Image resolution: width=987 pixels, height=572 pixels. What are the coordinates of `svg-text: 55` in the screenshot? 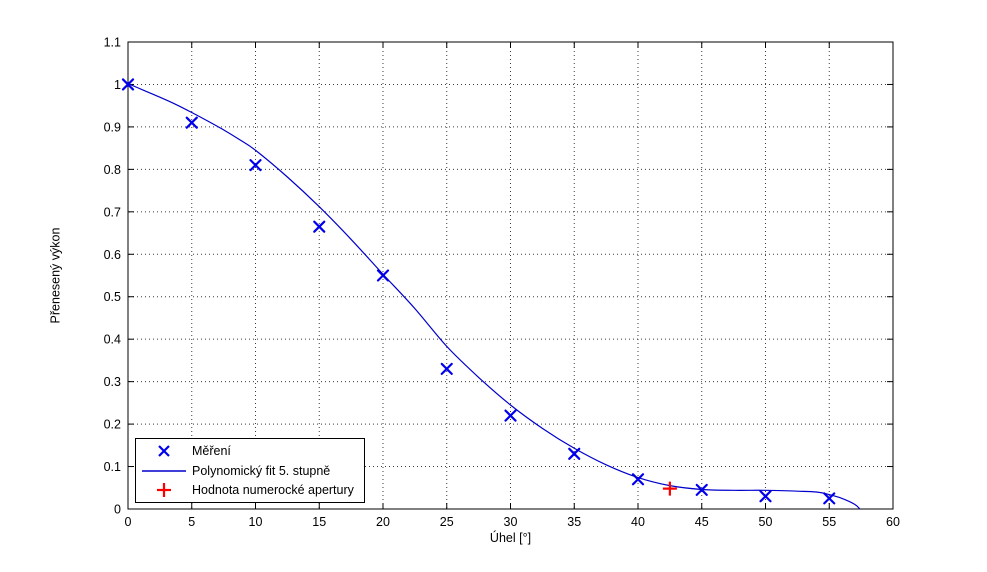 It's located at (829, 522).